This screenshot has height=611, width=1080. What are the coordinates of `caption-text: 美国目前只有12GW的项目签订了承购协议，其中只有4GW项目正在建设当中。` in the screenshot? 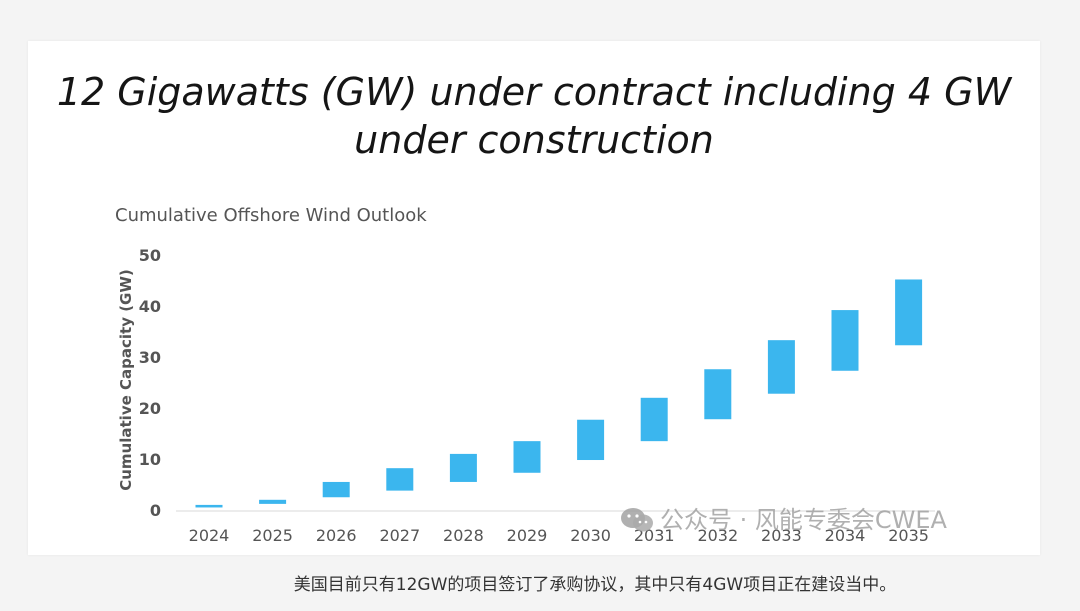 It's located at (595, 585).